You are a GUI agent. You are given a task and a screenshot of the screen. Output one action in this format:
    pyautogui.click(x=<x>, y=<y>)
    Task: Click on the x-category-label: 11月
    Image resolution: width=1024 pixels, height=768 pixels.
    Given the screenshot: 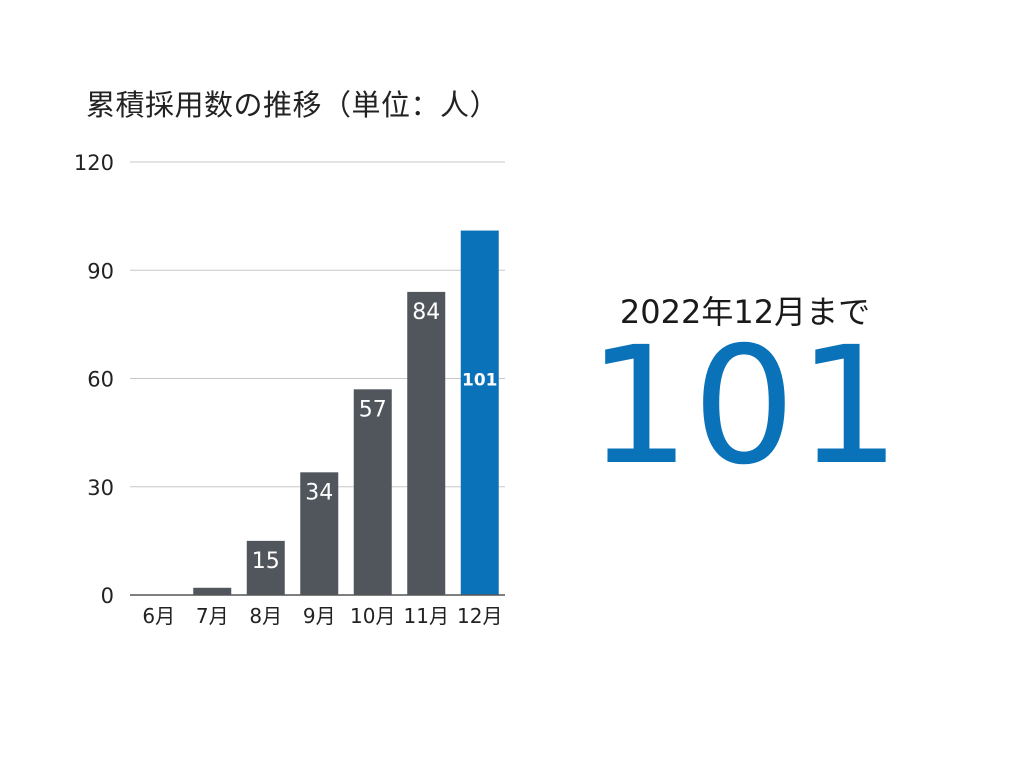 What is the action you would take?
    pyautogui.click(x=426, y=616)
    